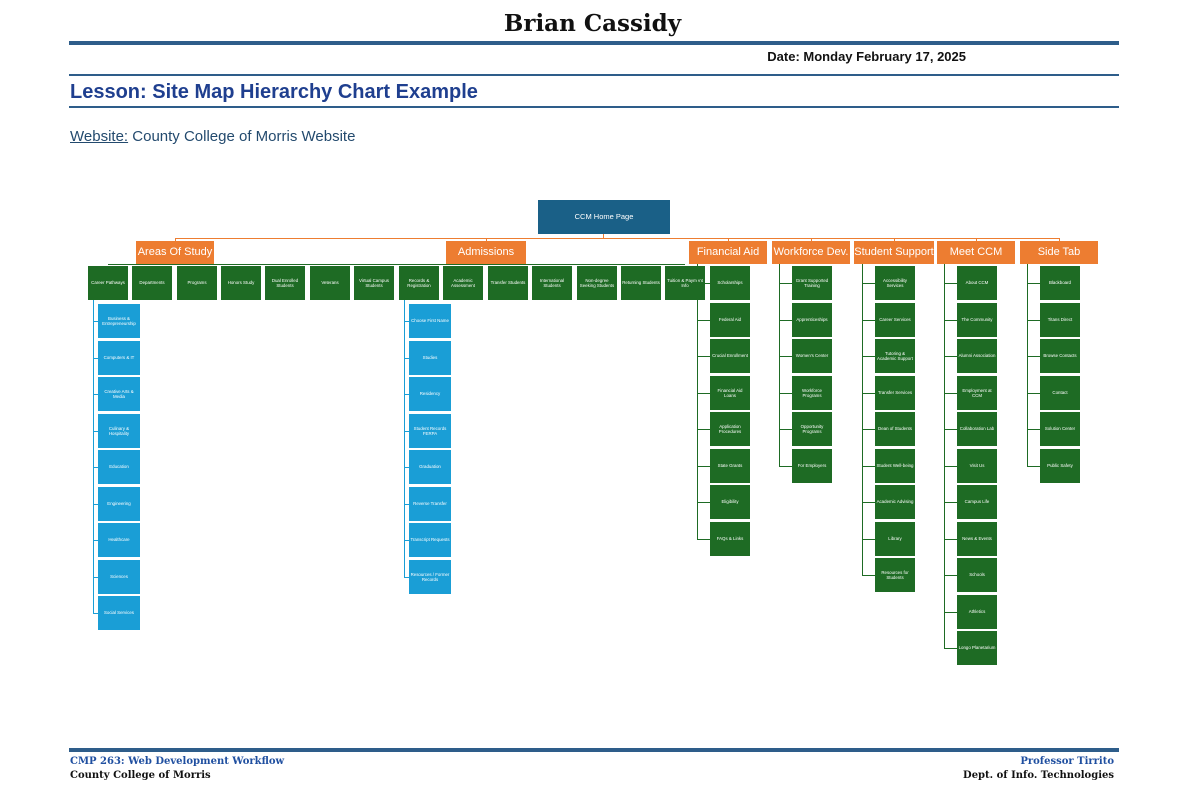 The height and width of the screenshot is (788, 1185). Describe the element at coordinates (592, 23) in the screenshot. I see `author-name: Brian Cassidy` at that location.